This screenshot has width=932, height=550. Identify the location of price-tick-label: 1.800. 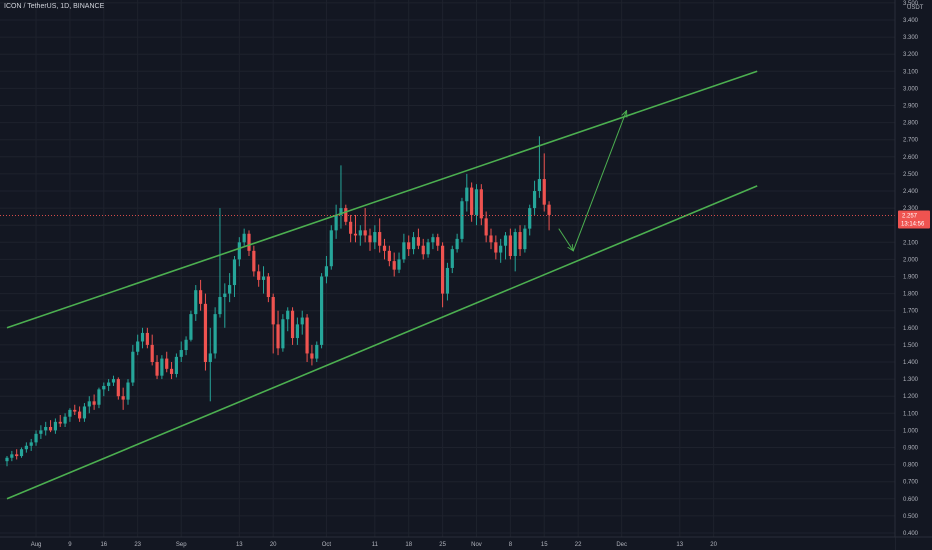
(911, 295).